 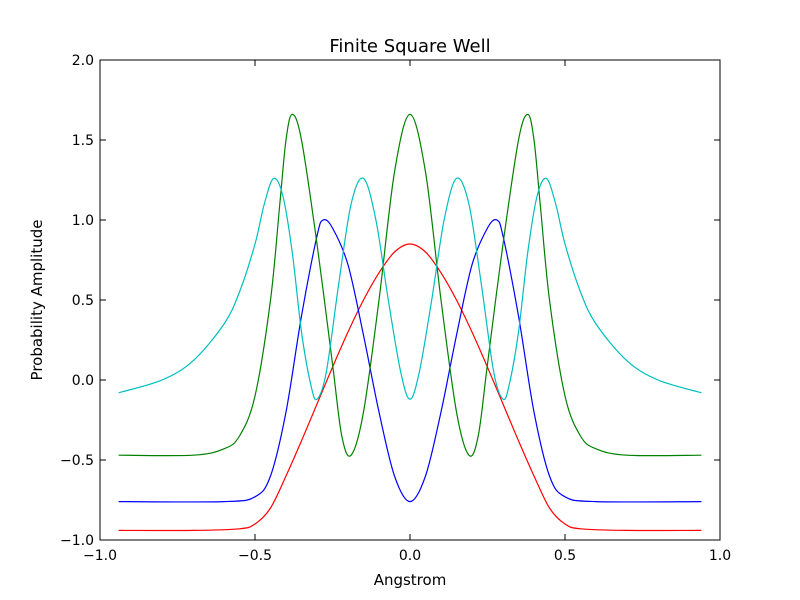 I want to click on y-tick-label-0: −1.0, so click(x=77, y=541).